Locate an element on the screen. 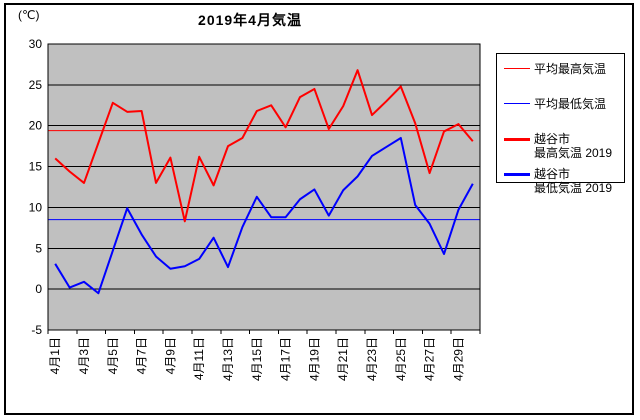 The height and width of the screenshot is (420, 640). x-axis-label: 4月17日 is located at coordinates (286, 359).